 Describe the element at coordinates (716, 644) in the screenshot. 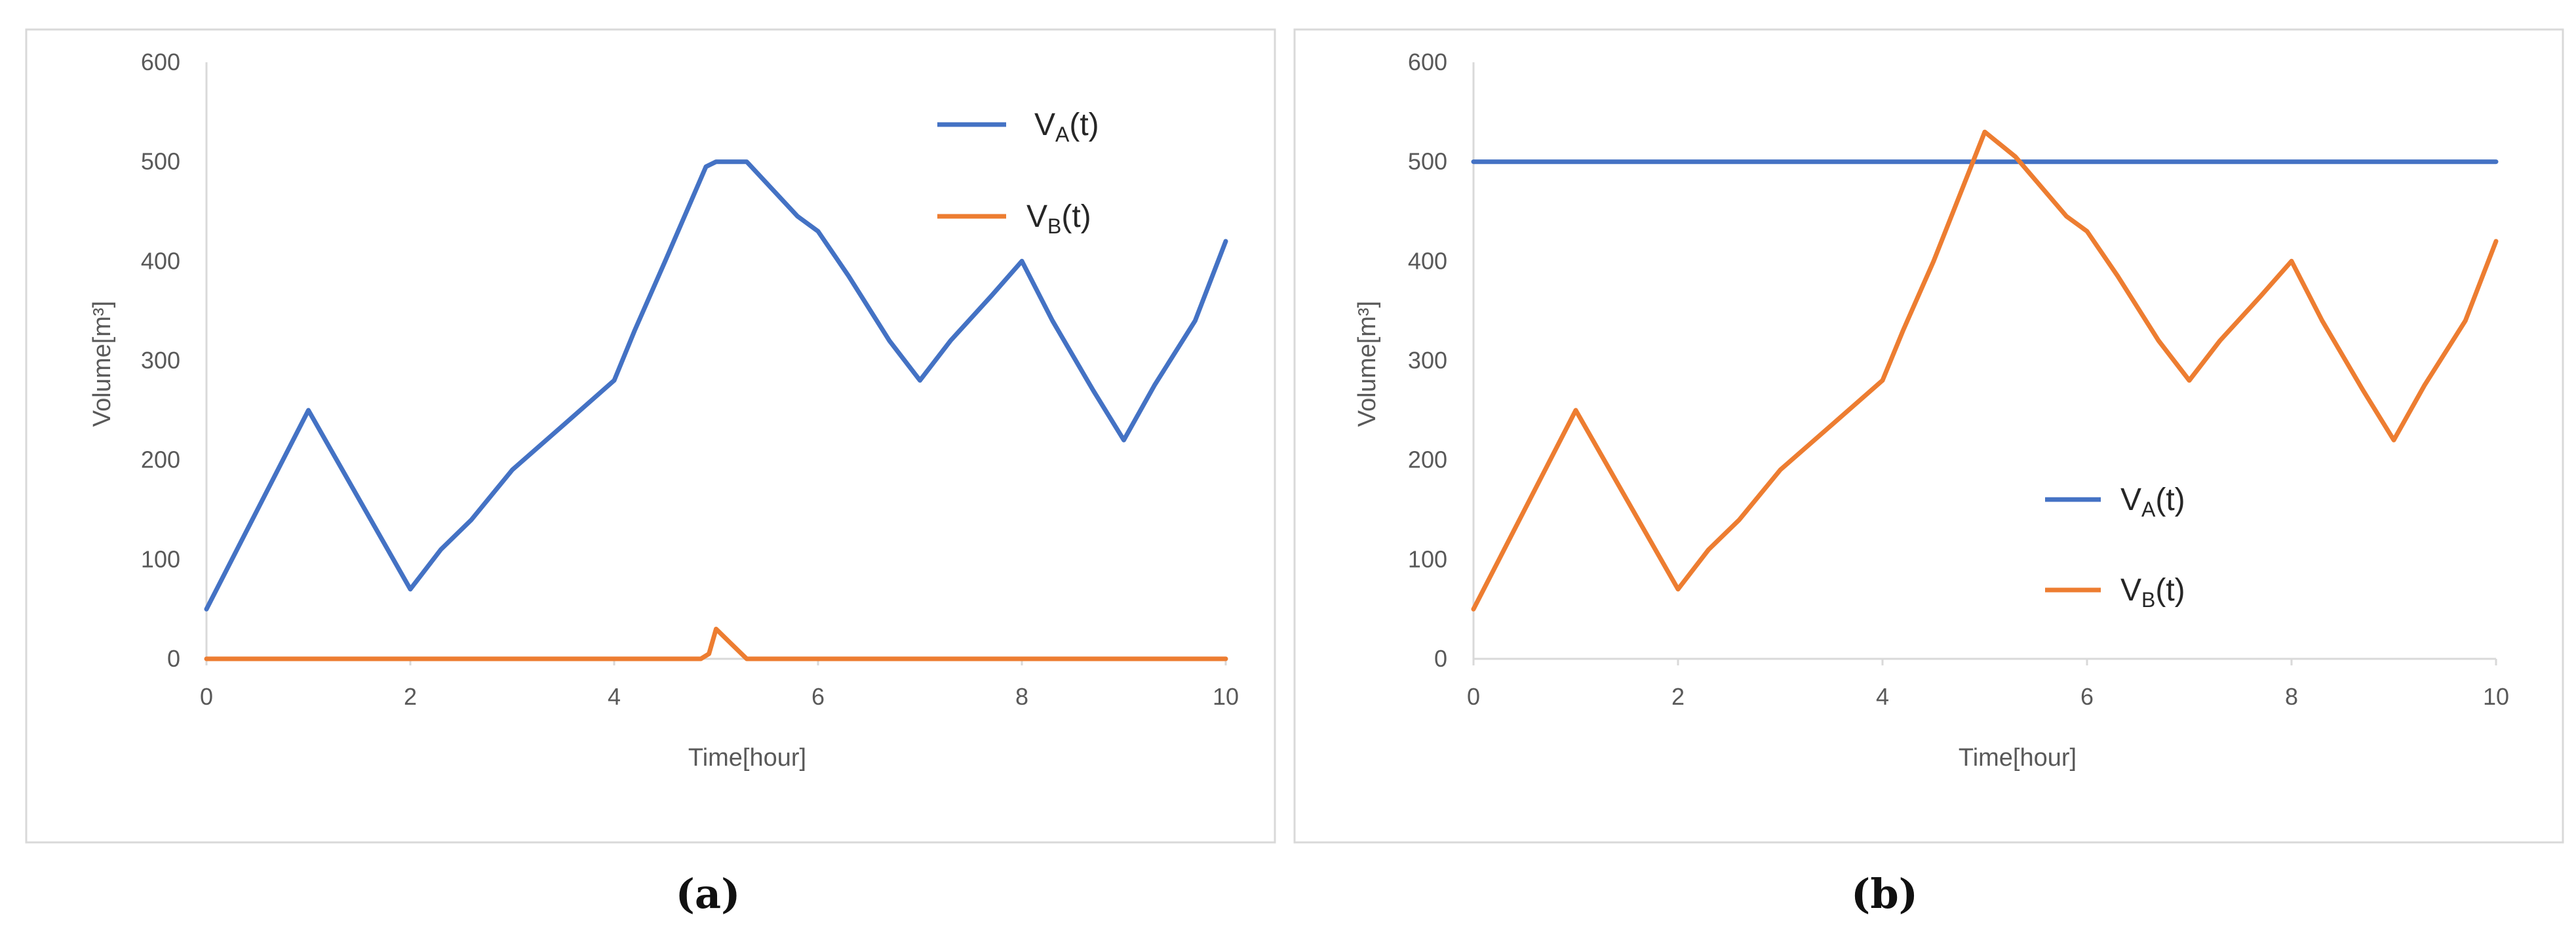

I see `series-line-vb` at that location.